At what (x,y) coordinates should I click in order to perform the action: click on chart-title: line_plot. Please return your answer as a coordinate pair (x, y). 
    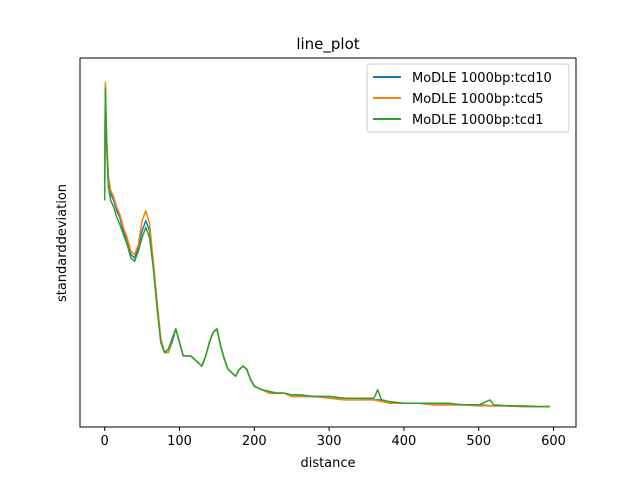
    Looking at the image, I should click on (327, 44).